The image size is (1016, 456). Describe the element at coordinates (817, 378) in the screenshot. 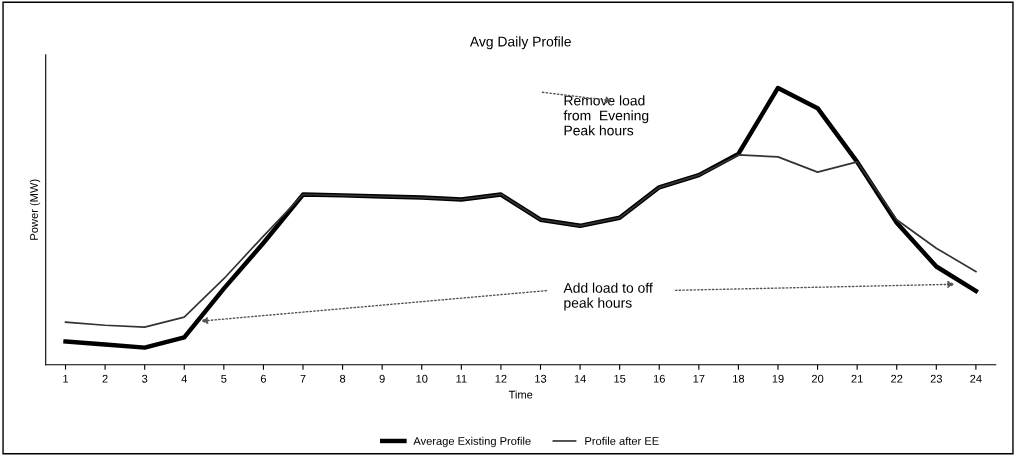

I see `x-tick-label: 20` at that location.